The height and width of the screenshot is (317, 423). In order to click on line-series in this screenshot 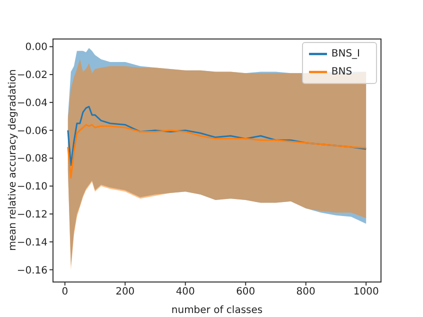, I will do `click(217, 151)`.